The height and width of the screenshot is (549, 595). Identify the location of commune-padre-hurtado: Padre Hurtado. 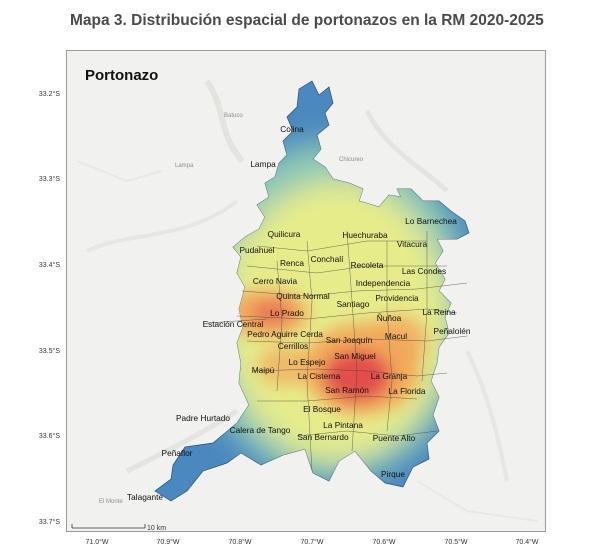
(203, 418).